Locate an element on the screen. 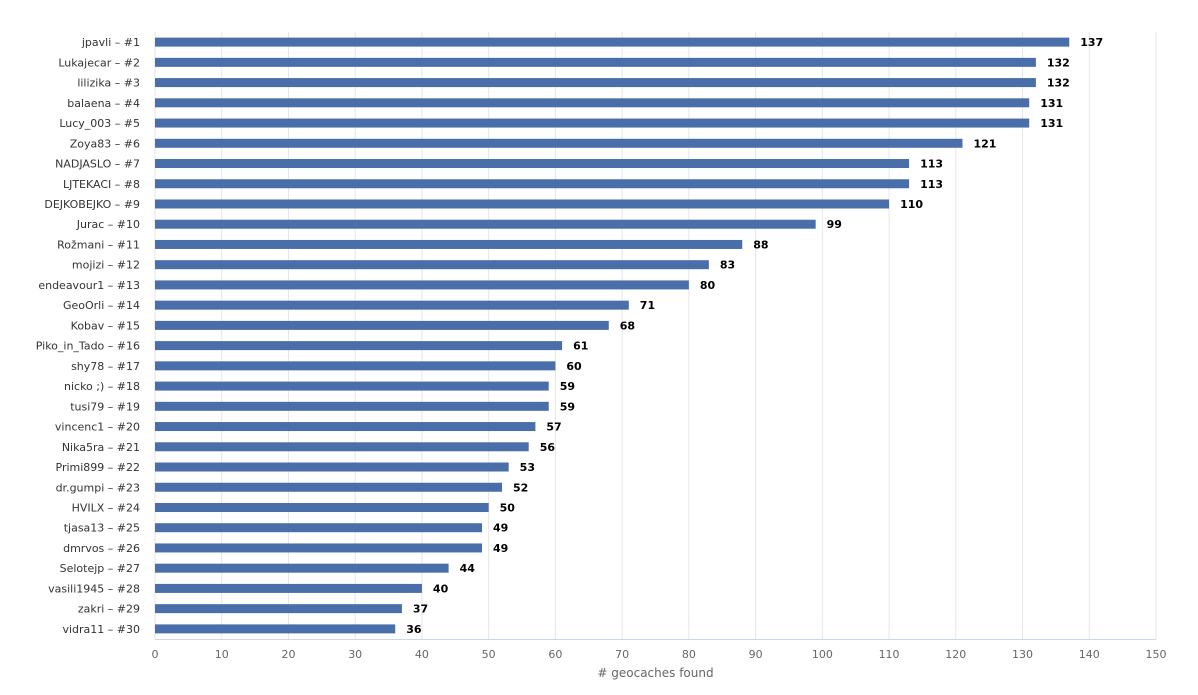 The image size is (1198, 695). x-tick-label: 150 is located at coordinates (1156, 654).